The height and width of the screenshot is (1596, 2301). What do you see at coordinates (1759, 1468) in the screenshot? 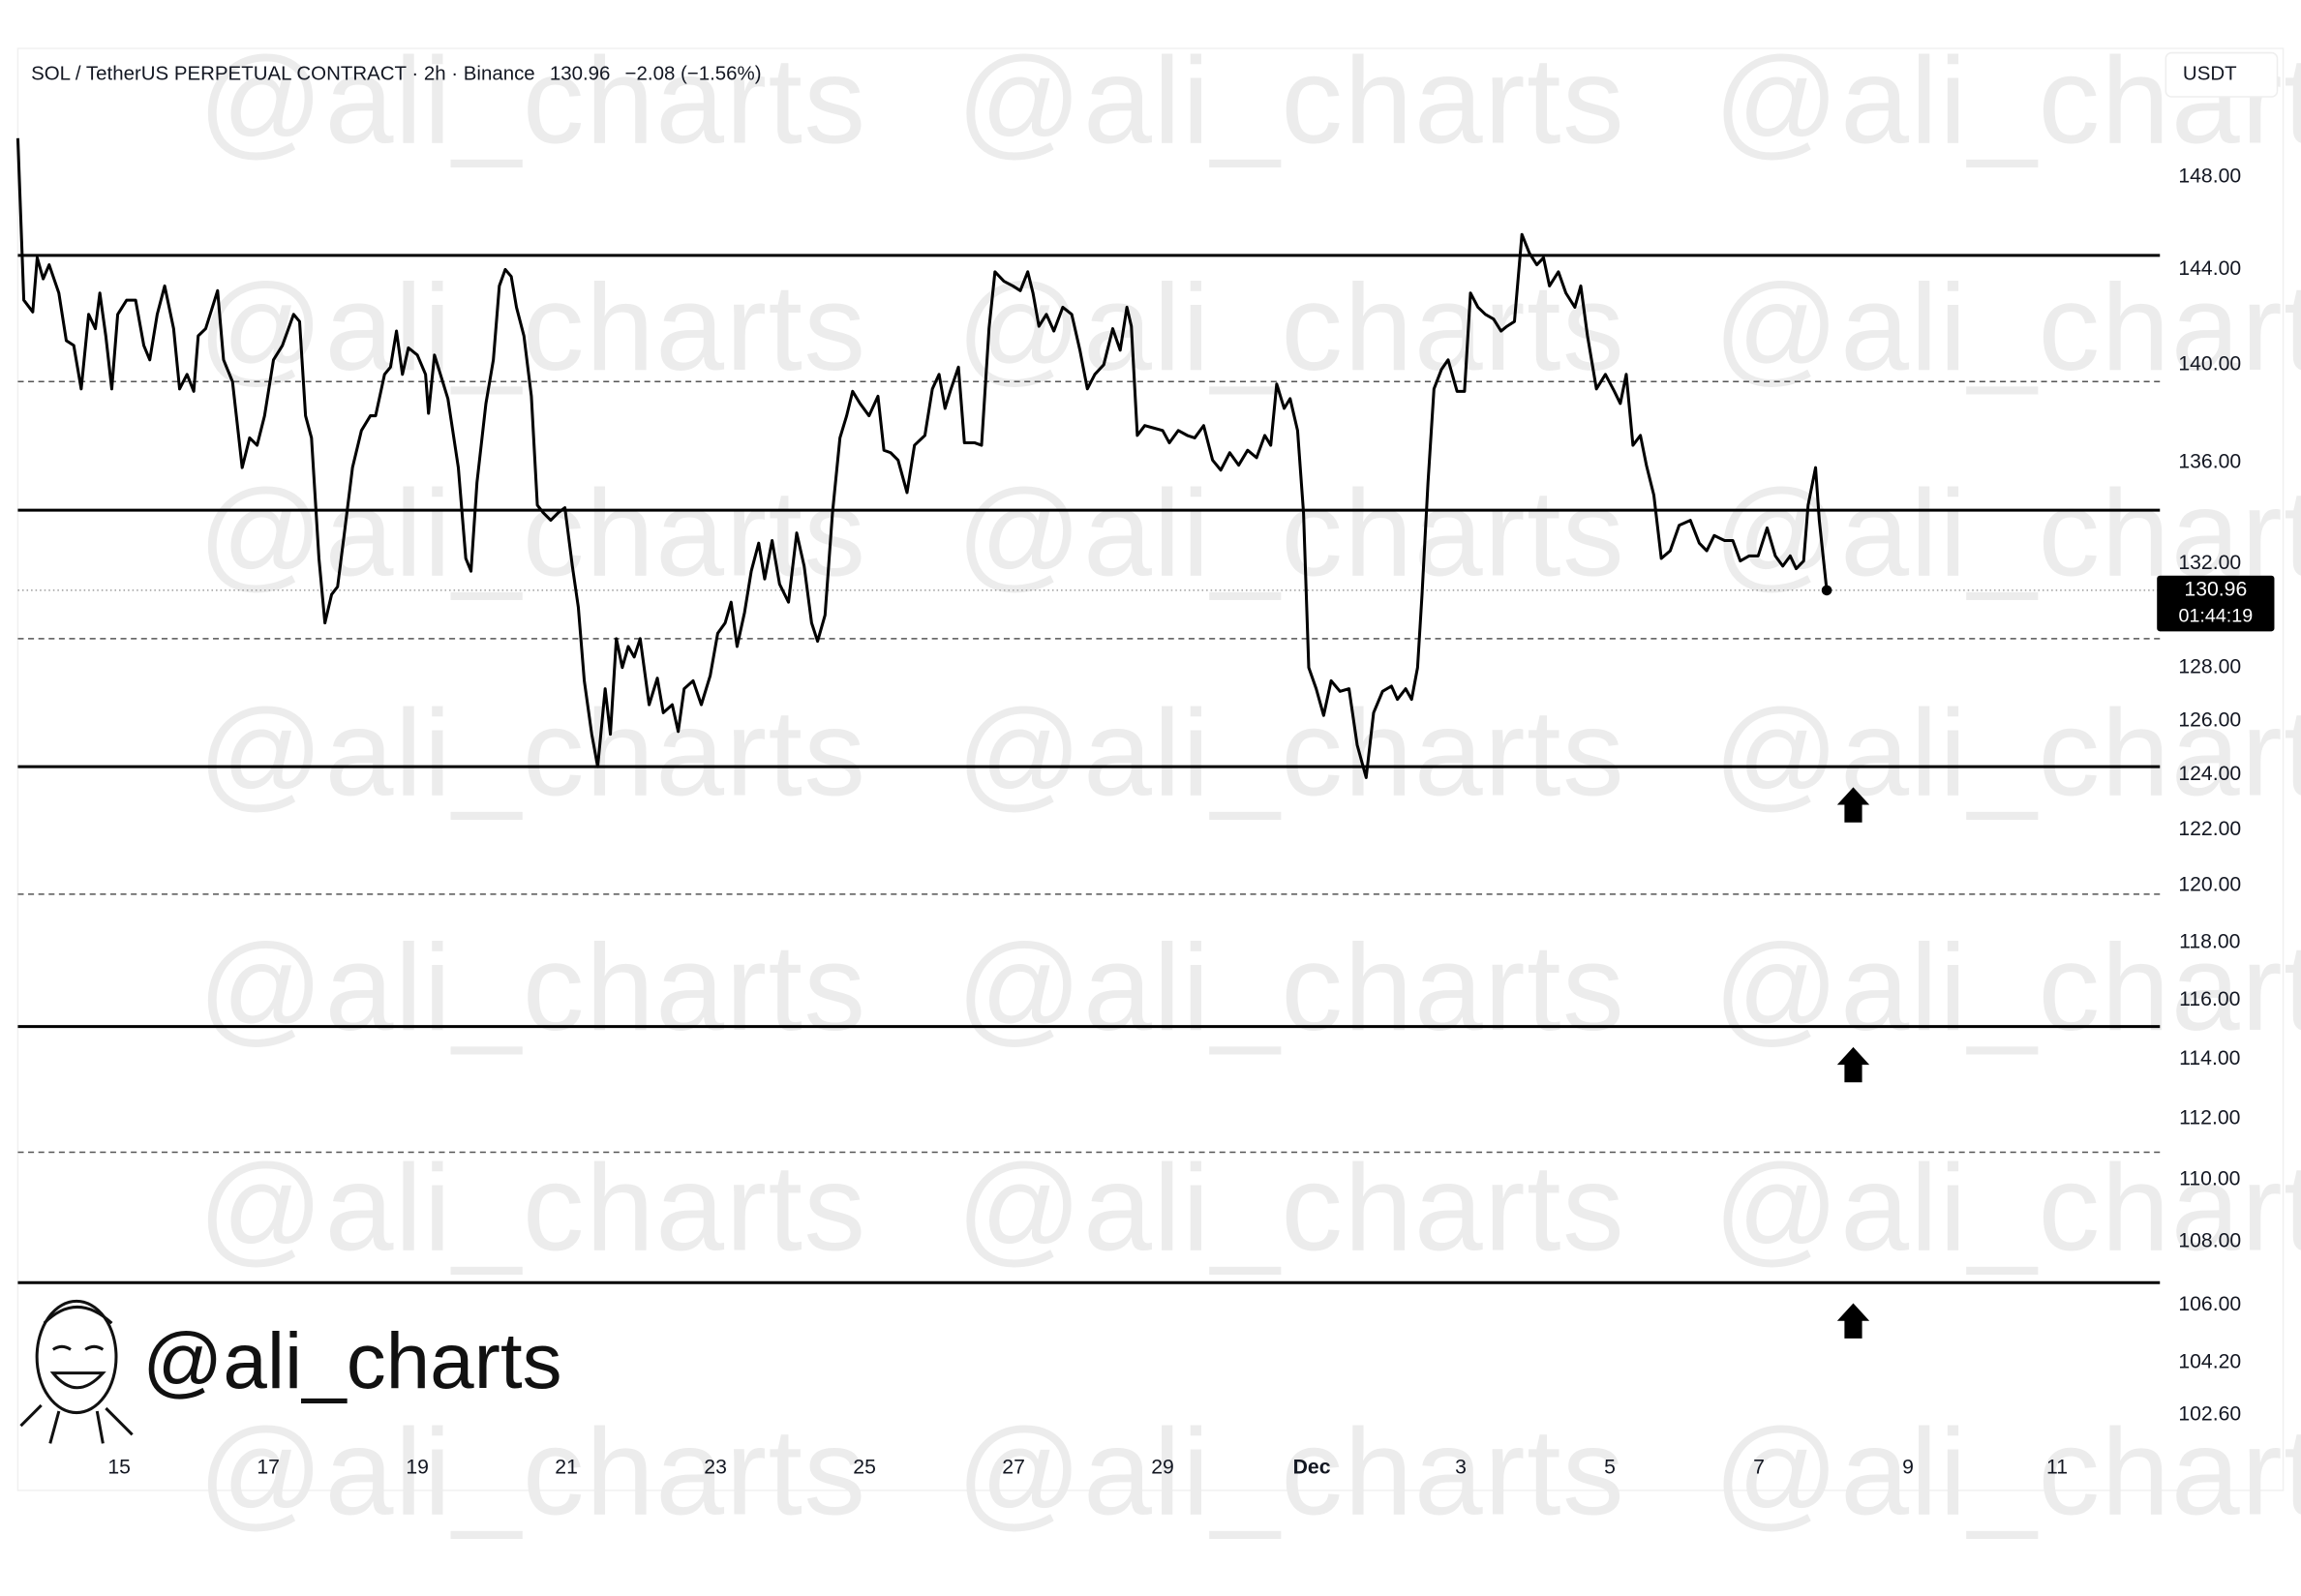
I see `x-tick-label: 7` at bounding box center [1759, 1468].